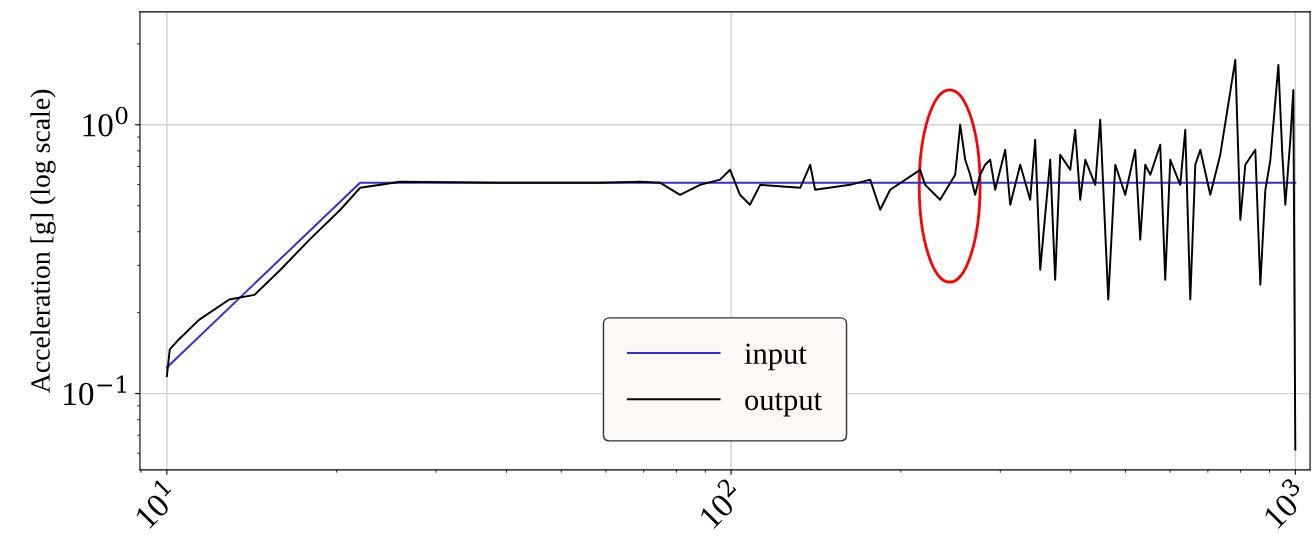 The width and height of the screenshot is (1314, 542). I want to click on x-tick-label: 10$^{3}$, so click(1283, 503).